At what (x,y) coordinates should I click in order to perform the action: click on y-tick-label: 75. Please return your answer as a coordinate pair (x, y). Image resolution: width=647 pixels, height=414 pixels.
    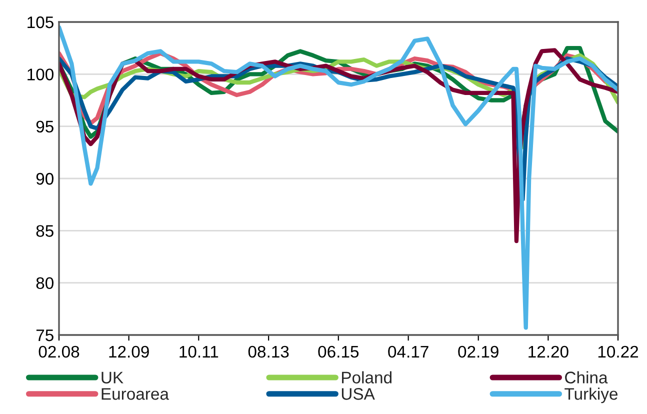
    Looking at the image, I should click on (45, 336).